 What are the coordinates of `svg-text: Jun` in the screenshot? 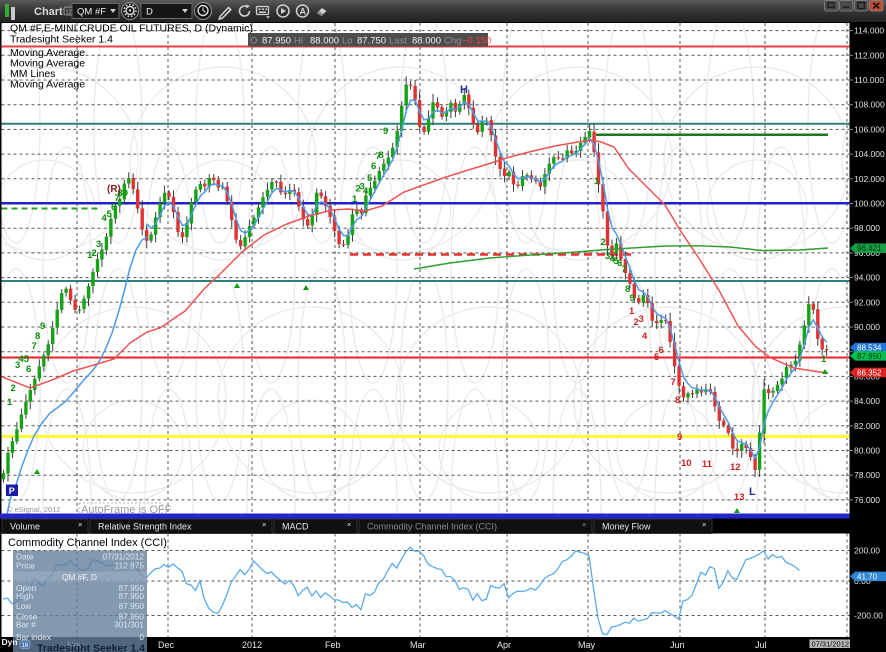 It's located at (677, 645).